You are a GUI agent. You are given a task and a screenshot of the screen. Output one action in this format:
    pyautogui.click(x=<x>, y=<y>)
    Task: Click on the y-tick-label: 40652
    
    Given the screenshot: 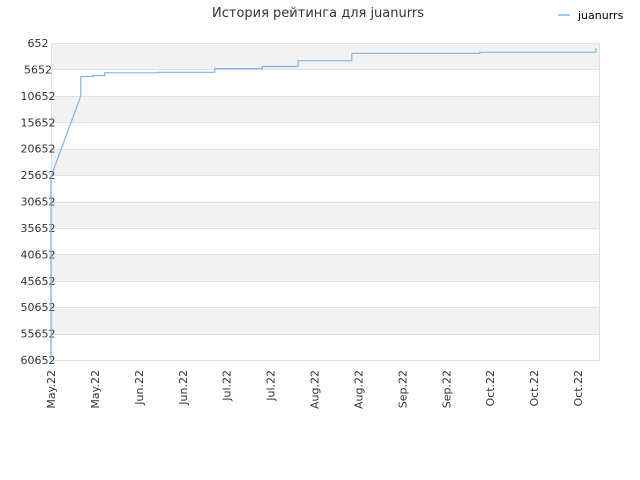 What is the action you would take?
    pyautogui.click(x=38, y=254)
    